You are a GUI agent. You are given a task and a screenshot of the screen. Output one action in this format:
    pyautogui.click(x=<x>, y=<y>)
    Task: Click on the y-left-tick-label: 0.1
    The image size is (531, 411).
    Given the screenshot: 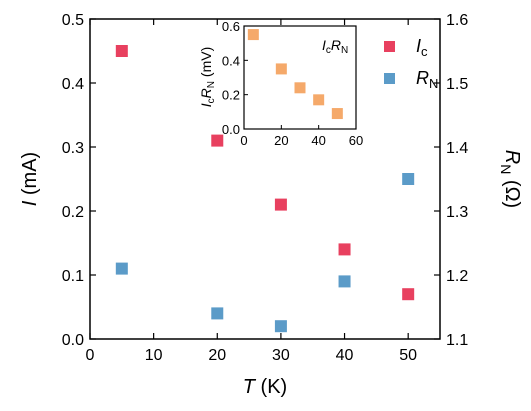 What is the action you would take?
    pyautogui.click(x=73, y=276)
    